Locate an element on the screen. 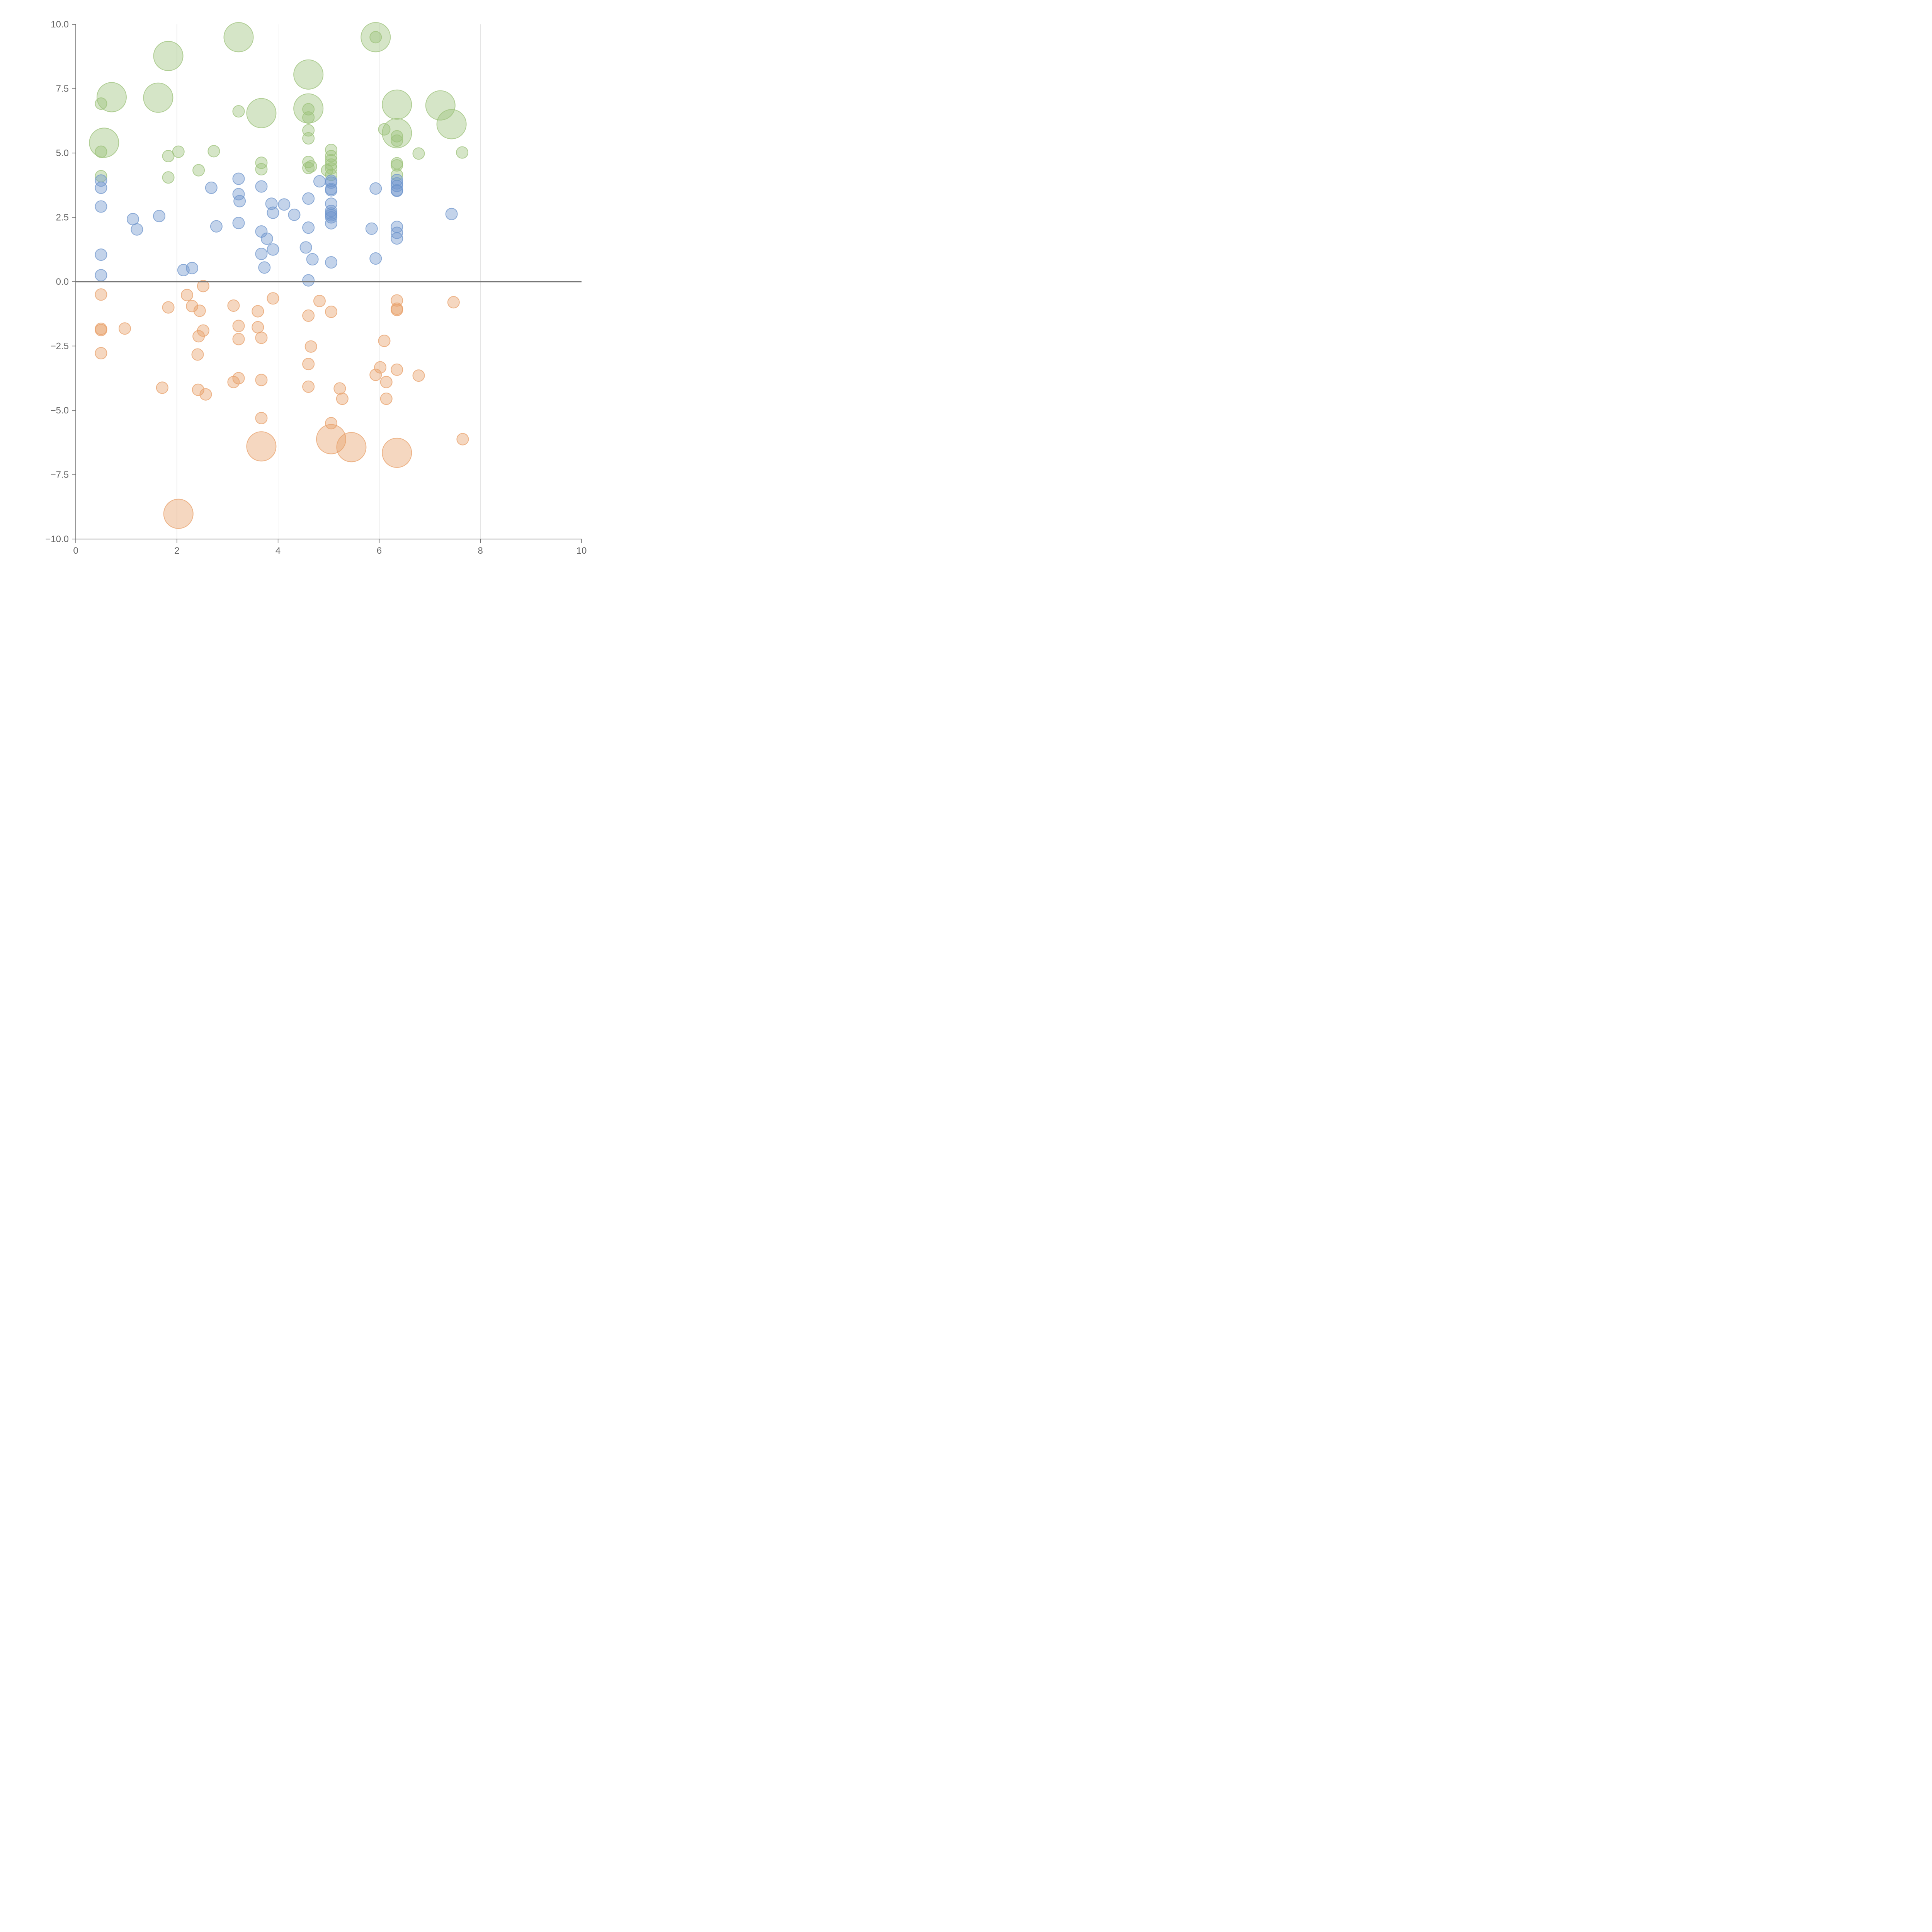 Image resolution: width=1932 pixels, height=1932 pixels. y-tick-label: 2.5 is located at coordinates (62, 218).